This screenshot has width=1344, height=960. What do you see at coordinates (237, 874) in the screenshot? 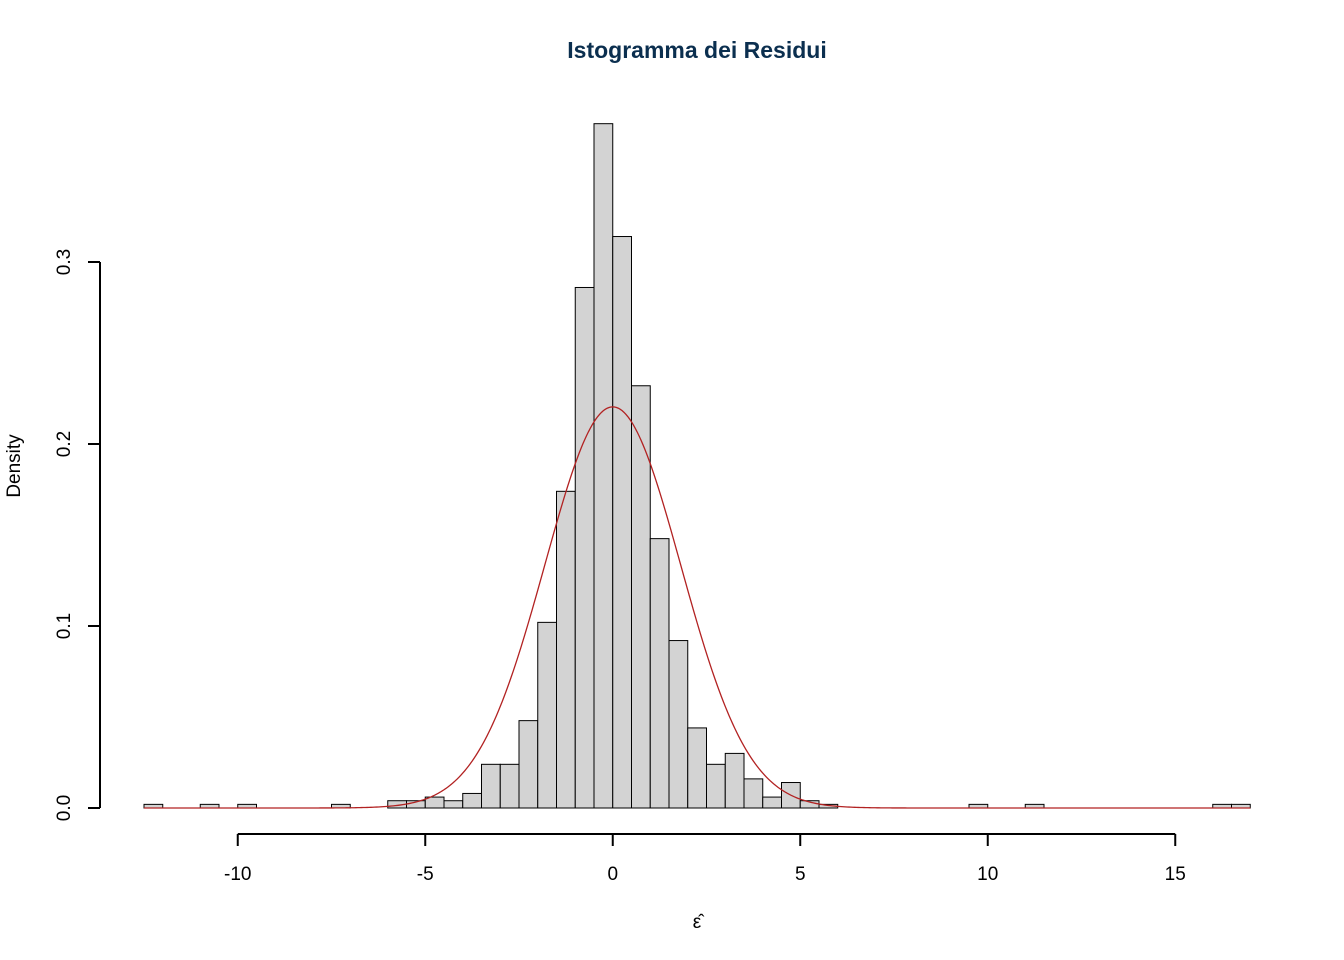
I see `x-tick-label: -10` at bounding box center [237, 874].